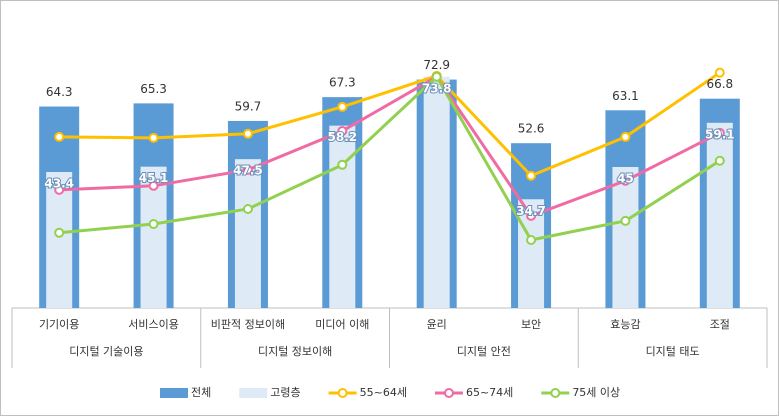 This screenshot has height=416, width=779. Describe the element at coordinates (248, 324) in the screenshot. I see `x-tick-label: 비판적 정보이해` at that location.